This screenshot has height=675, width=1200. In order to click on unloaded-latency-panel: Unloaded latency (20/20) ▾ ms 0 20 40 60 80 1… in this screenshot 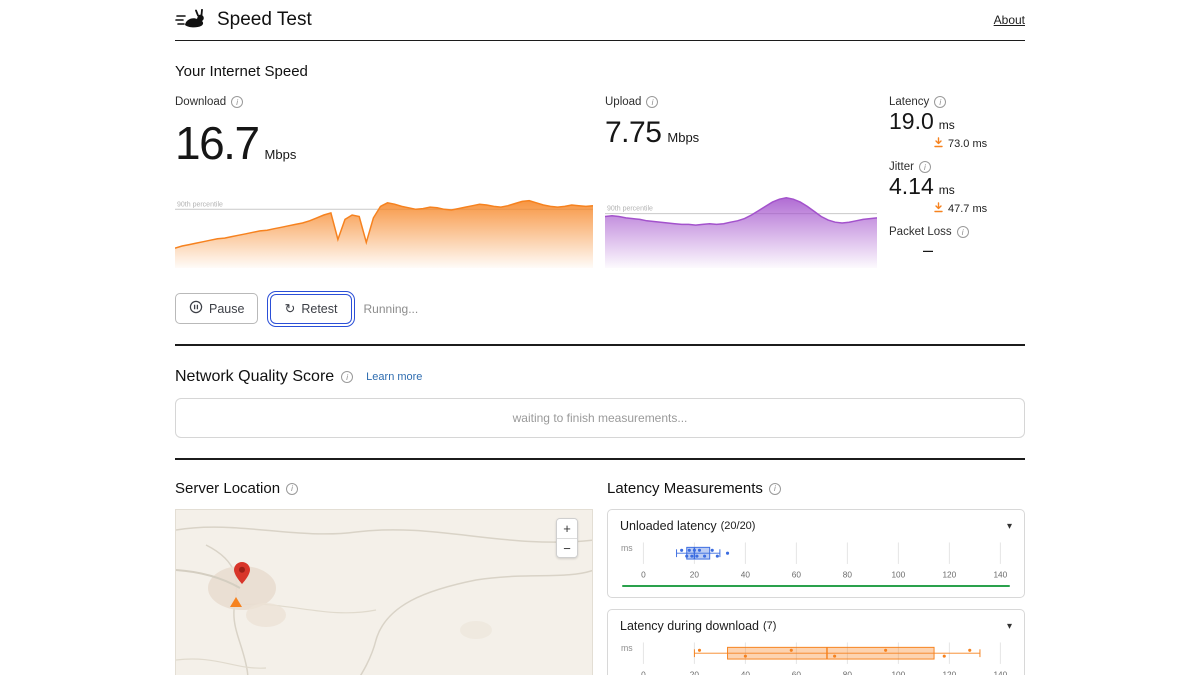, I will do `click(816, 553)`.